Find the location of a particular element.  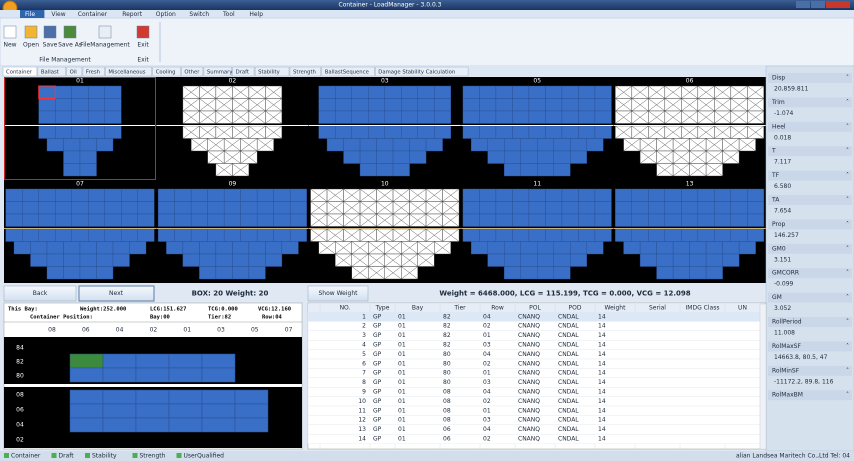

back-button is located at coordinates (40, 293).